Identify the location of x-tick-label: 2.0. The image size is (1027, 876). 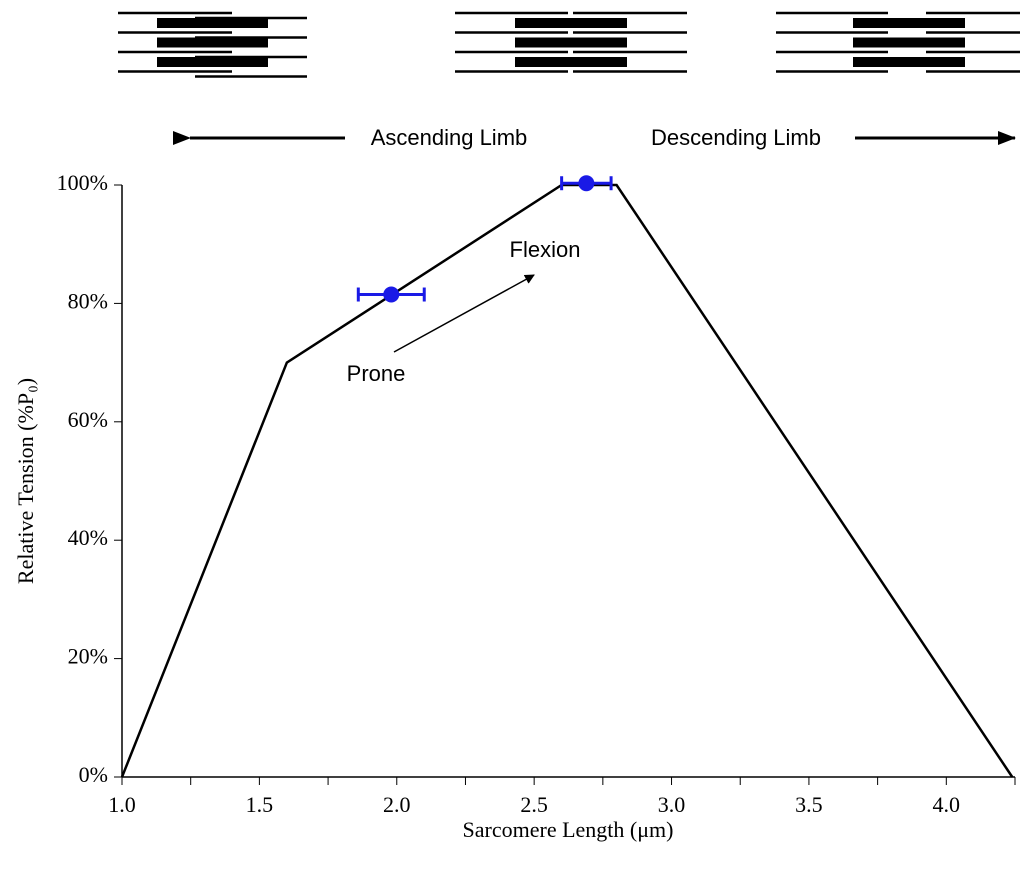
(397, 804).